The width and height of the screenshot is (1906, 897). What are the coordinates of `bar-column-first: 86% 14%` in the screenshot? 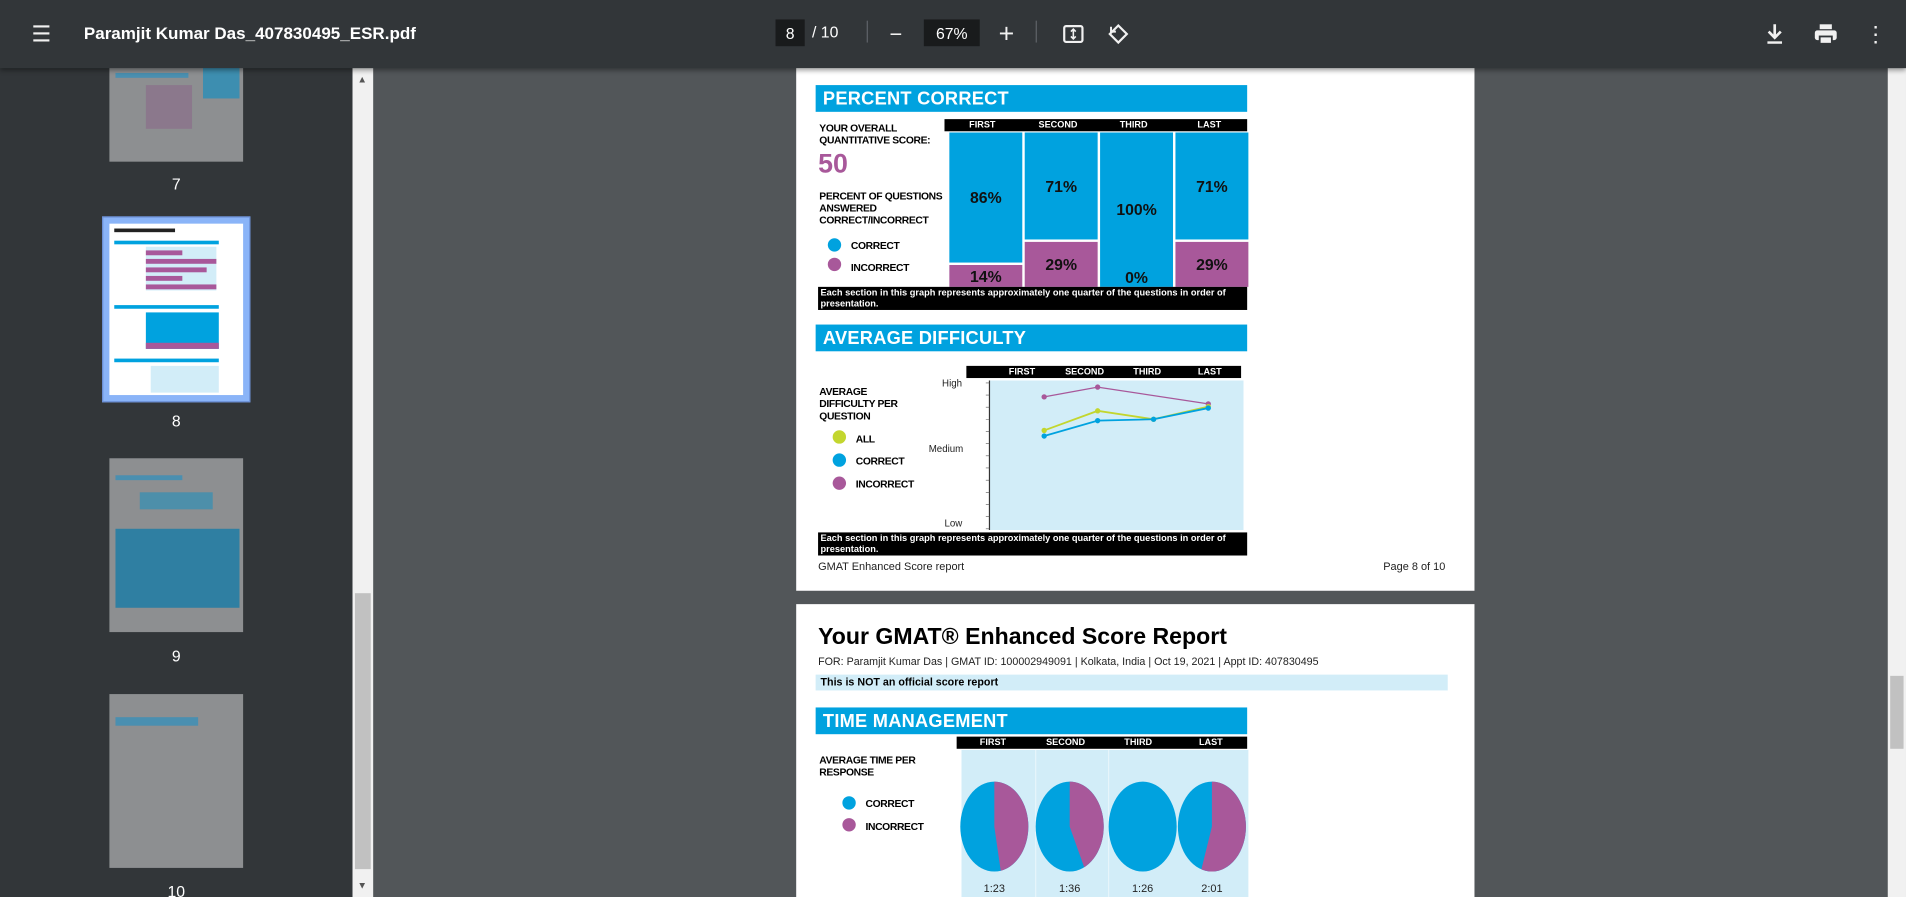 It's located at (986, 209).